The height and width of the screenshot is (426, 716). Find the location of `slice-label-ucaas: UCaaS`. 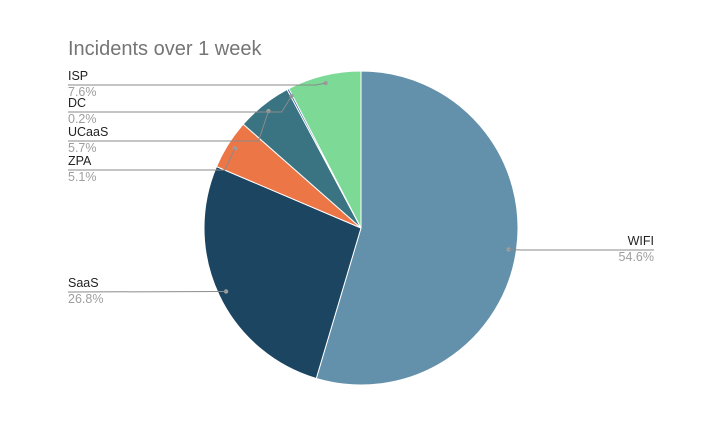

slice-label-ucaas: UCaaS is located at coordinates (88, 132).